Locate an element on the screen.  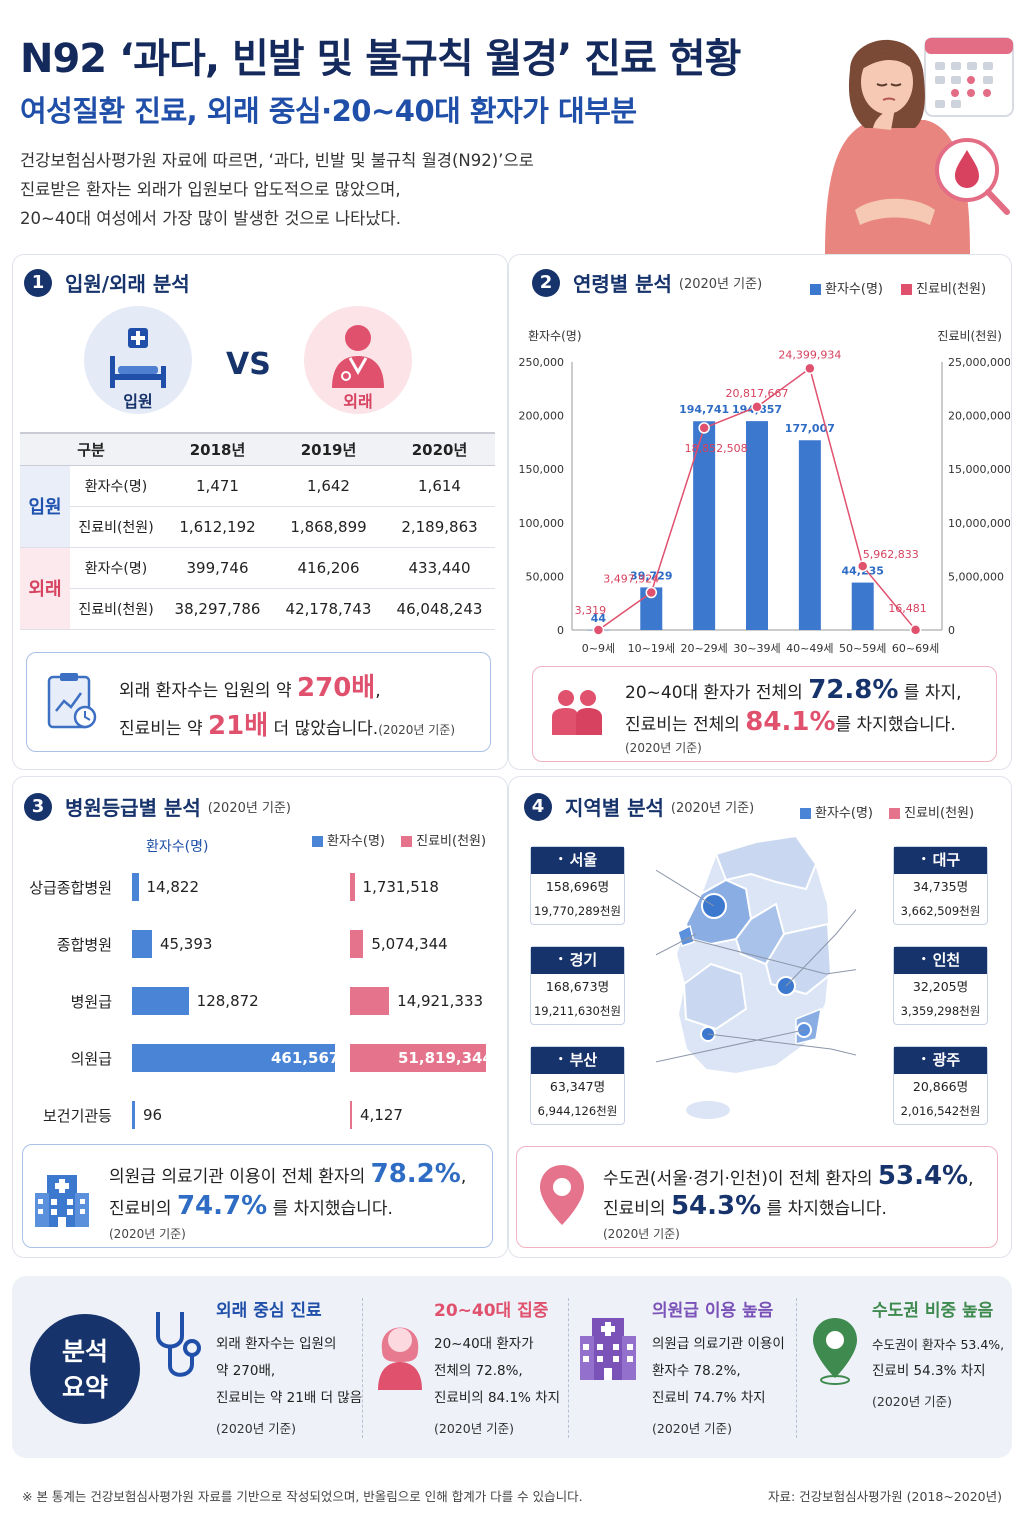
section-number: 2 is located at coordinates (546, 282).